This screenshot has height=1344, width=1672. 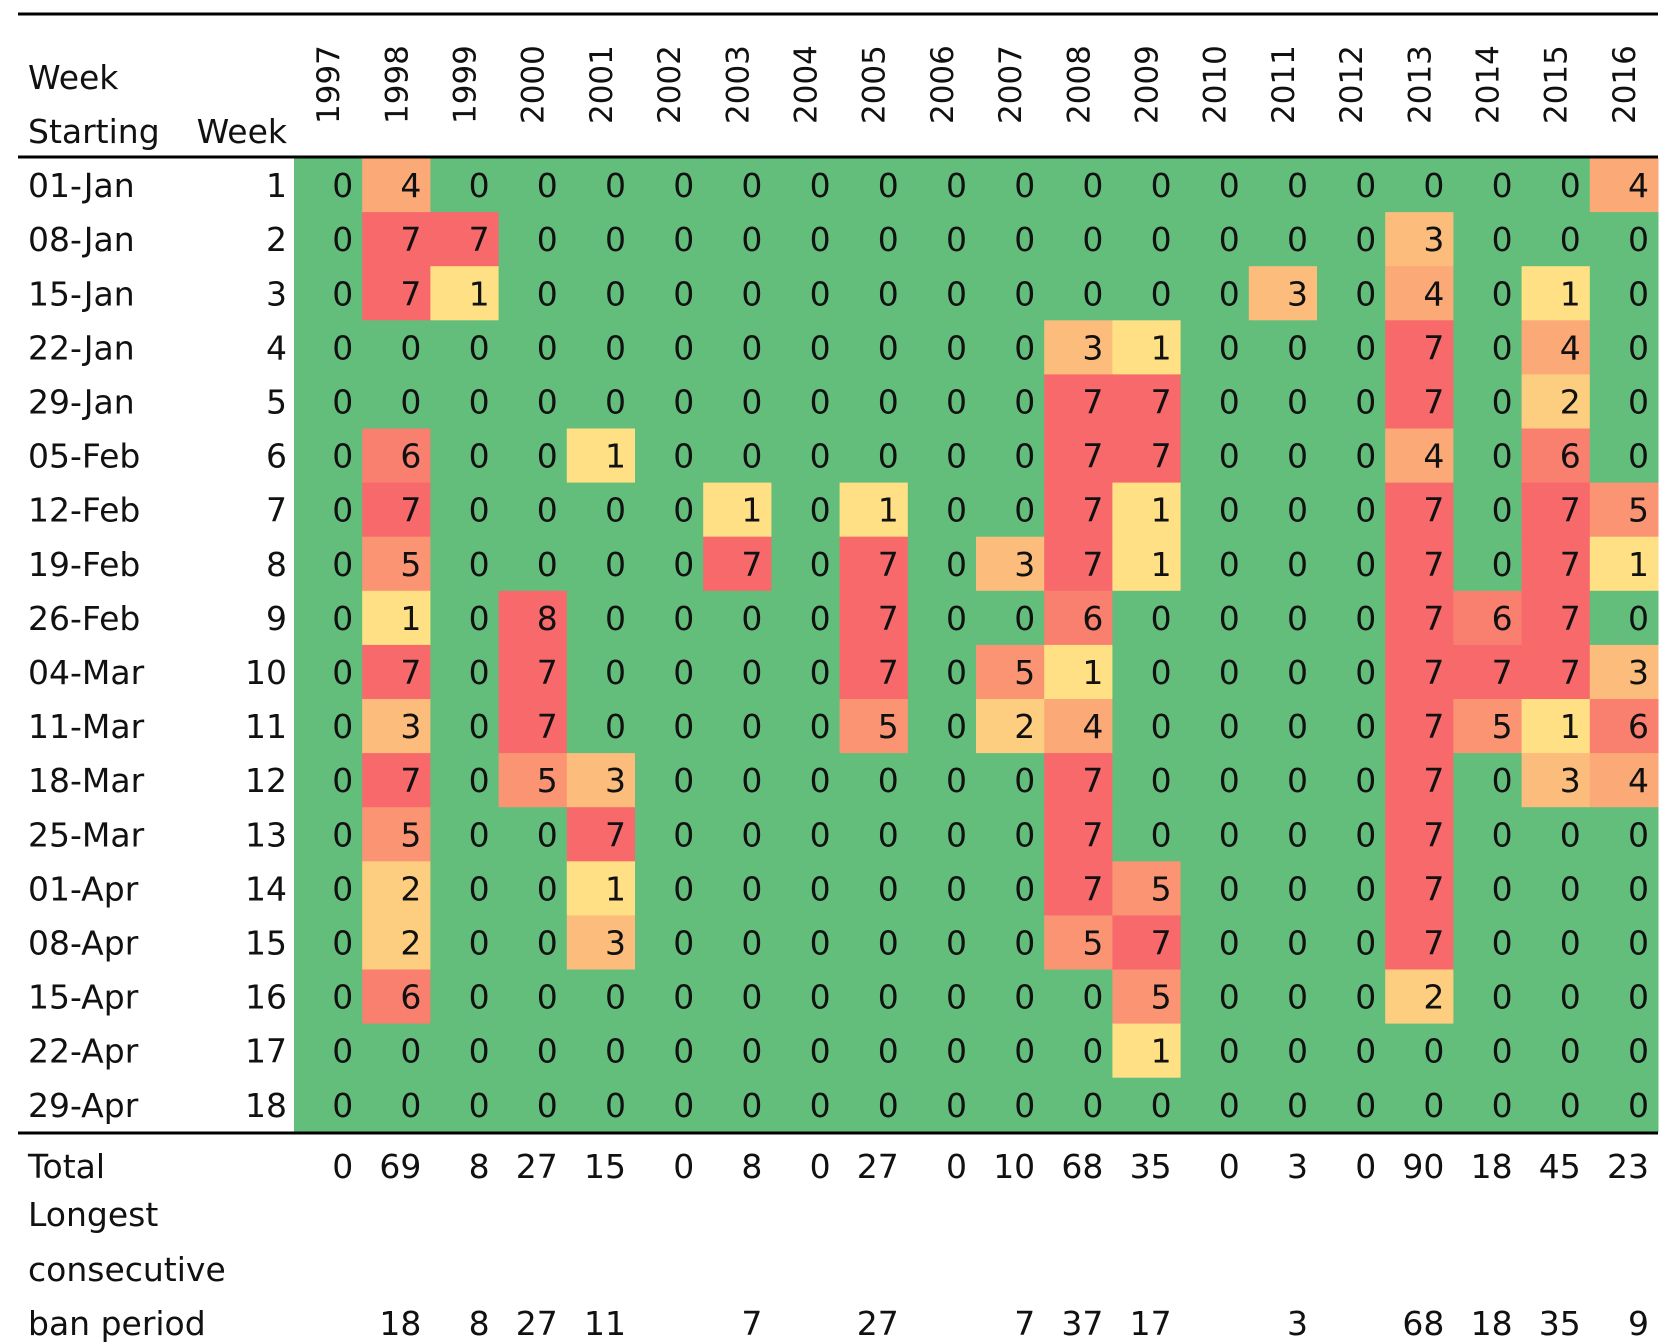 What do you see at coordinates (276, 239) in the screenshot?
I see `row-week-label: 2` at bounding box center [276, 239].